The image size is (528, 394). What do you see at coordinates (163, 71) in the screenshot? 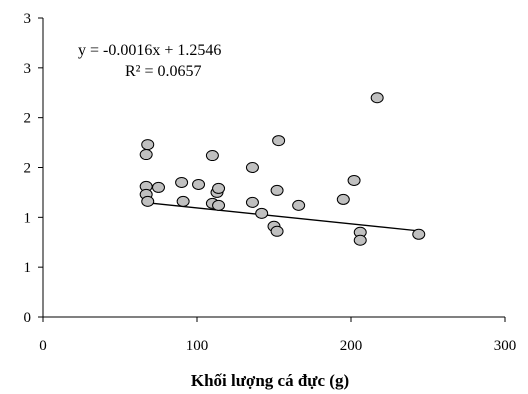
I see `r-squared-label: R² = 0.0657` at bounding box center [163, 71].